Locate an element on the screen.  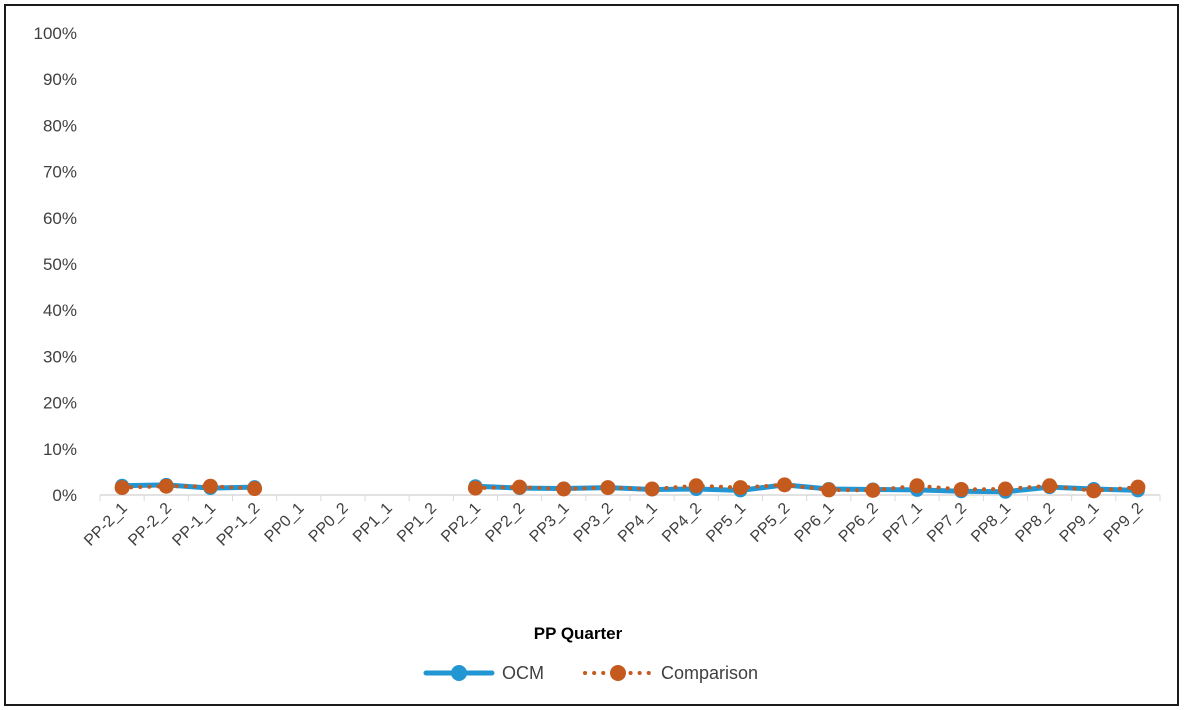
x-tick-label: PP2_2 is located at coordinates (505, 523).